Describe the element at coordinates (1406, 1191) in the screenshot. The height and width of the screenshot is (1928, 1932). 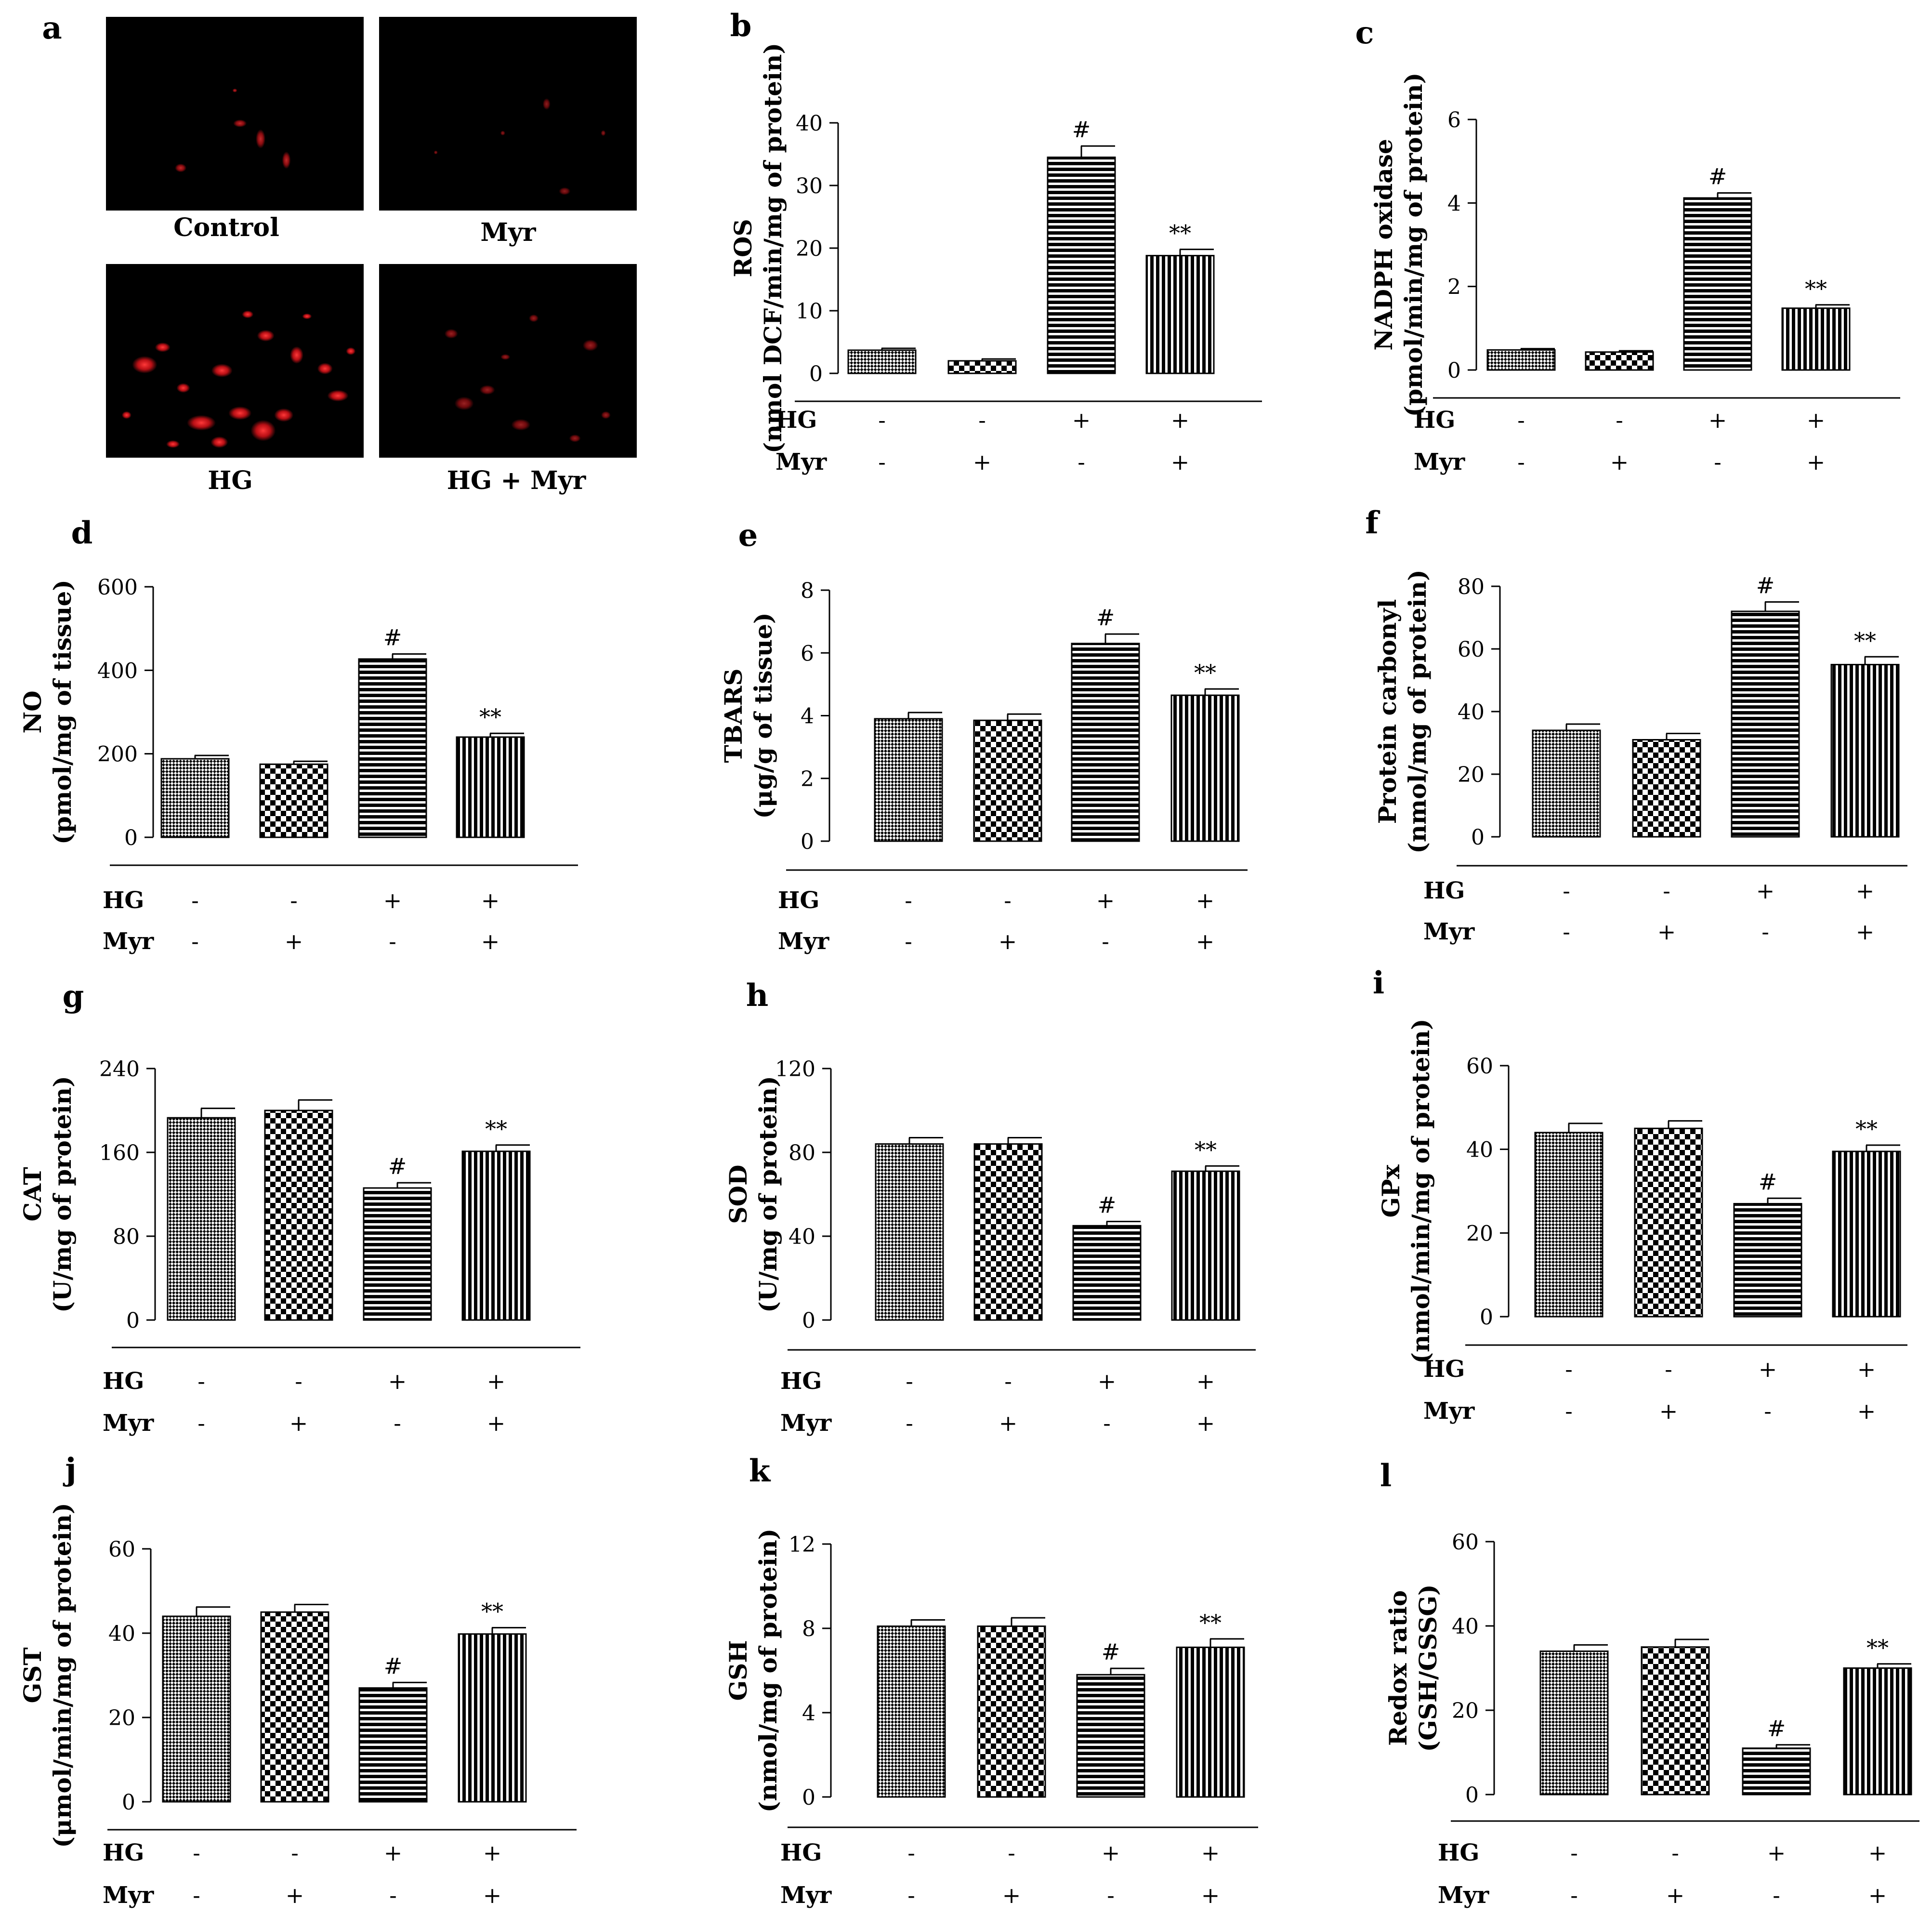
I see `y-axis-title: GPx(nmol/min/mg of protein)` at that location.